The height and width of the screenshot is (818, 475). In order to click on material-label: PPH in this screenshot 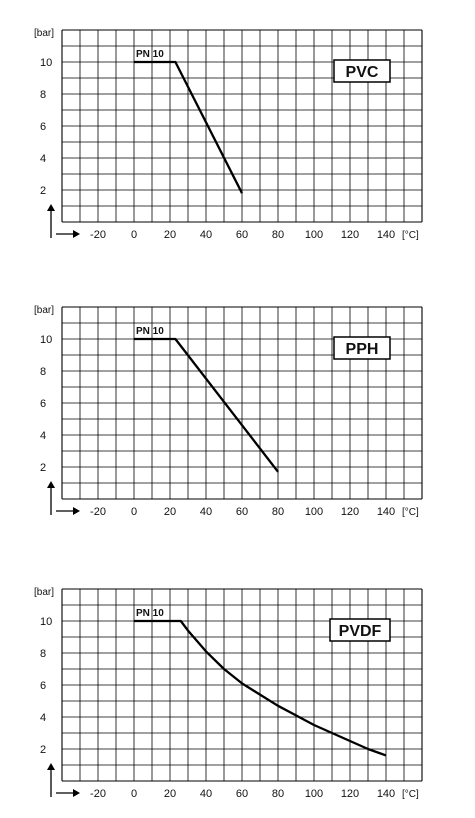, I will do `click(362, 349)`.